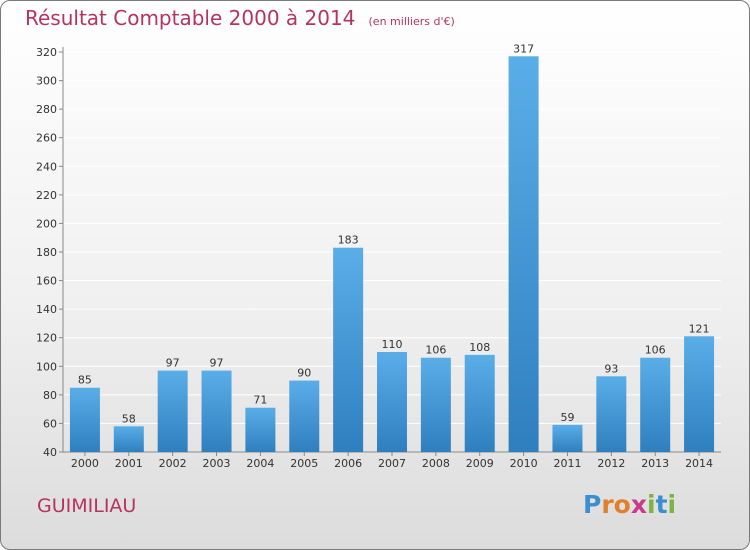  Describe the element at coordinates (392, 344) in the screenshot. I see `data-label-2007: 110` at that location.